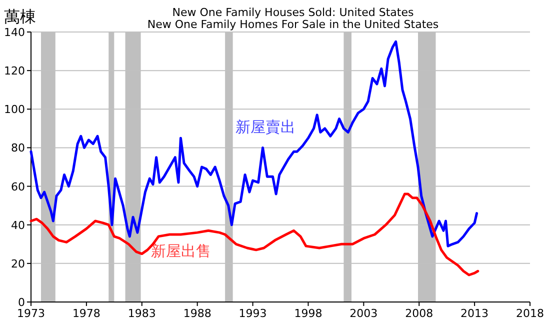 The width and height of the screenshot is (552, 320). What do you see at coordinates (20, 16) in the screenshot?
I see `y-axis-title: 萬棟` at bounding box center [20, 16].